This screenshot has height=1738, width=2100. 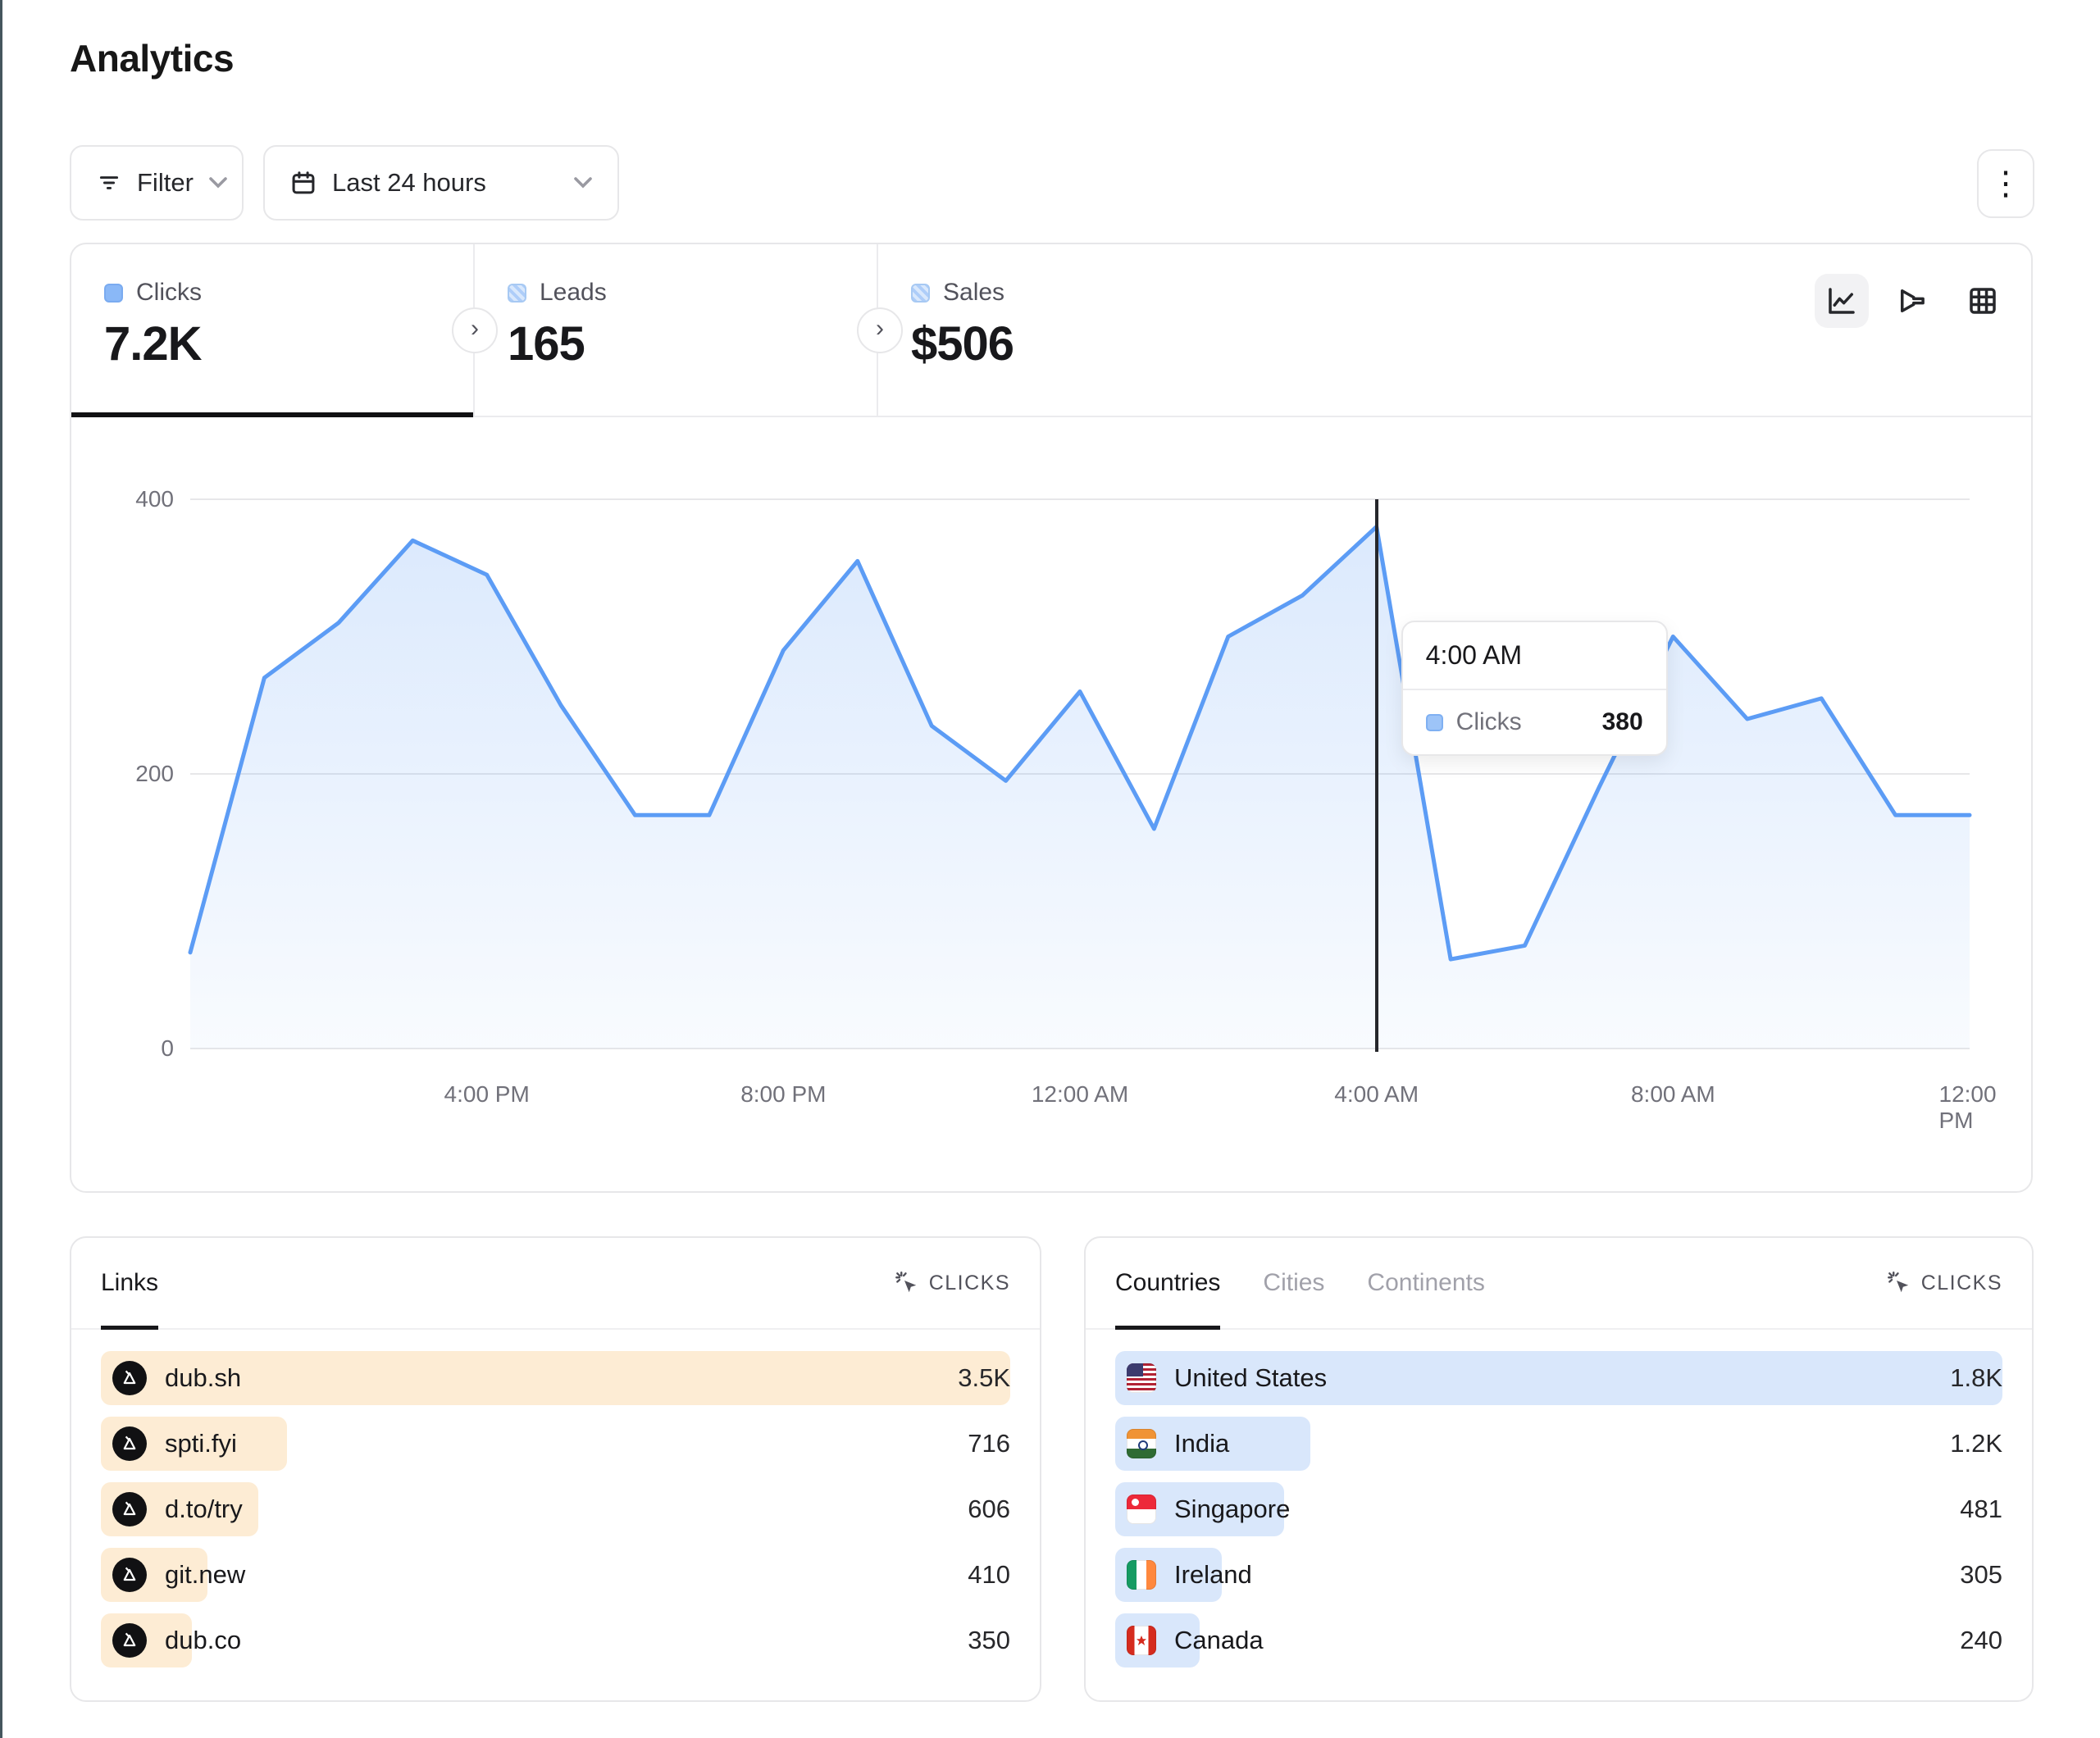 I want to click on link-label: dub.co, so click(x=203, y=1640).